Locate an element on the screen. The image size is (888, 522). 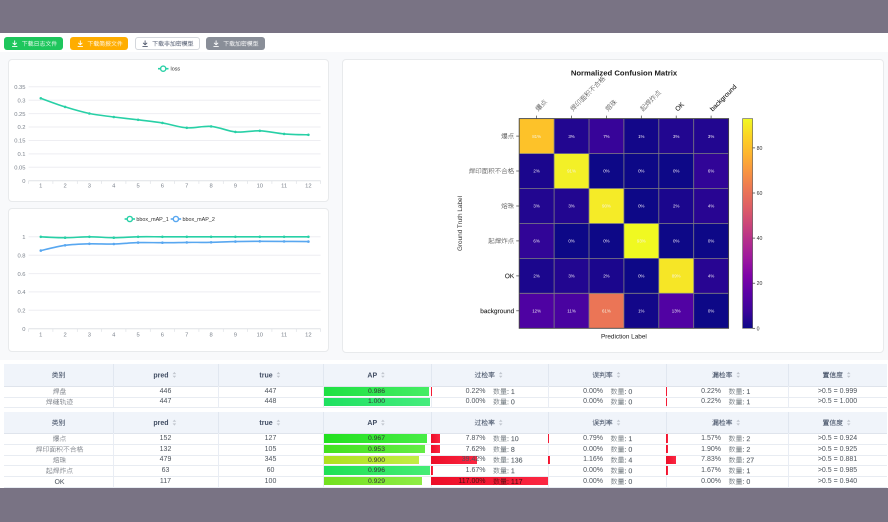
svg-text: bbox_mAP_2 is located at coordinates (199, 220).